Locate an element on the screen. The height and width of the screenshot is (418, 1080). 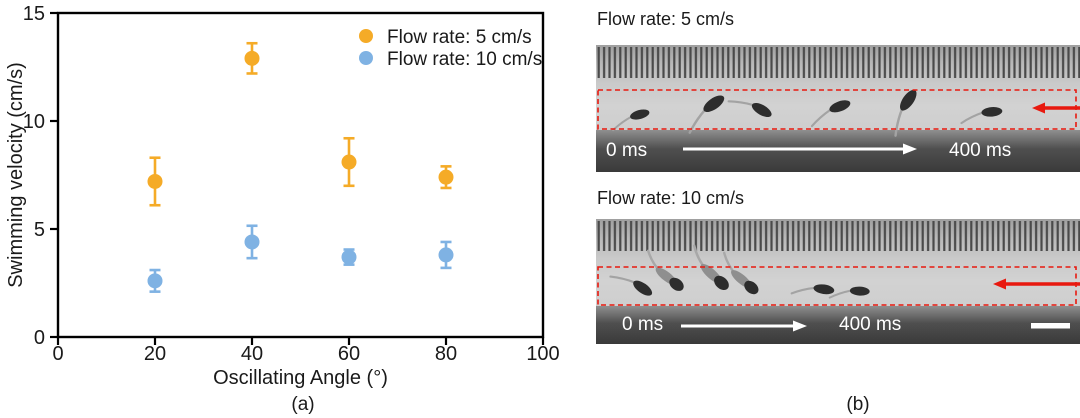
strip-2-graphic is located at coordinates (838, 281).